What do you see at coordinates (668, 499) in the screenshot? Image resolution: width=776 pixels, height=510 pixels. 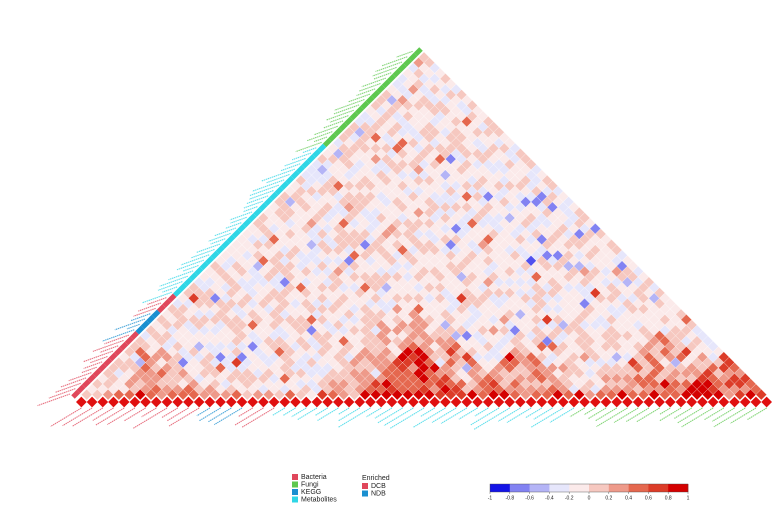 I see `color-scale-tick-label: 0.8` at bounding box center [668, 499].